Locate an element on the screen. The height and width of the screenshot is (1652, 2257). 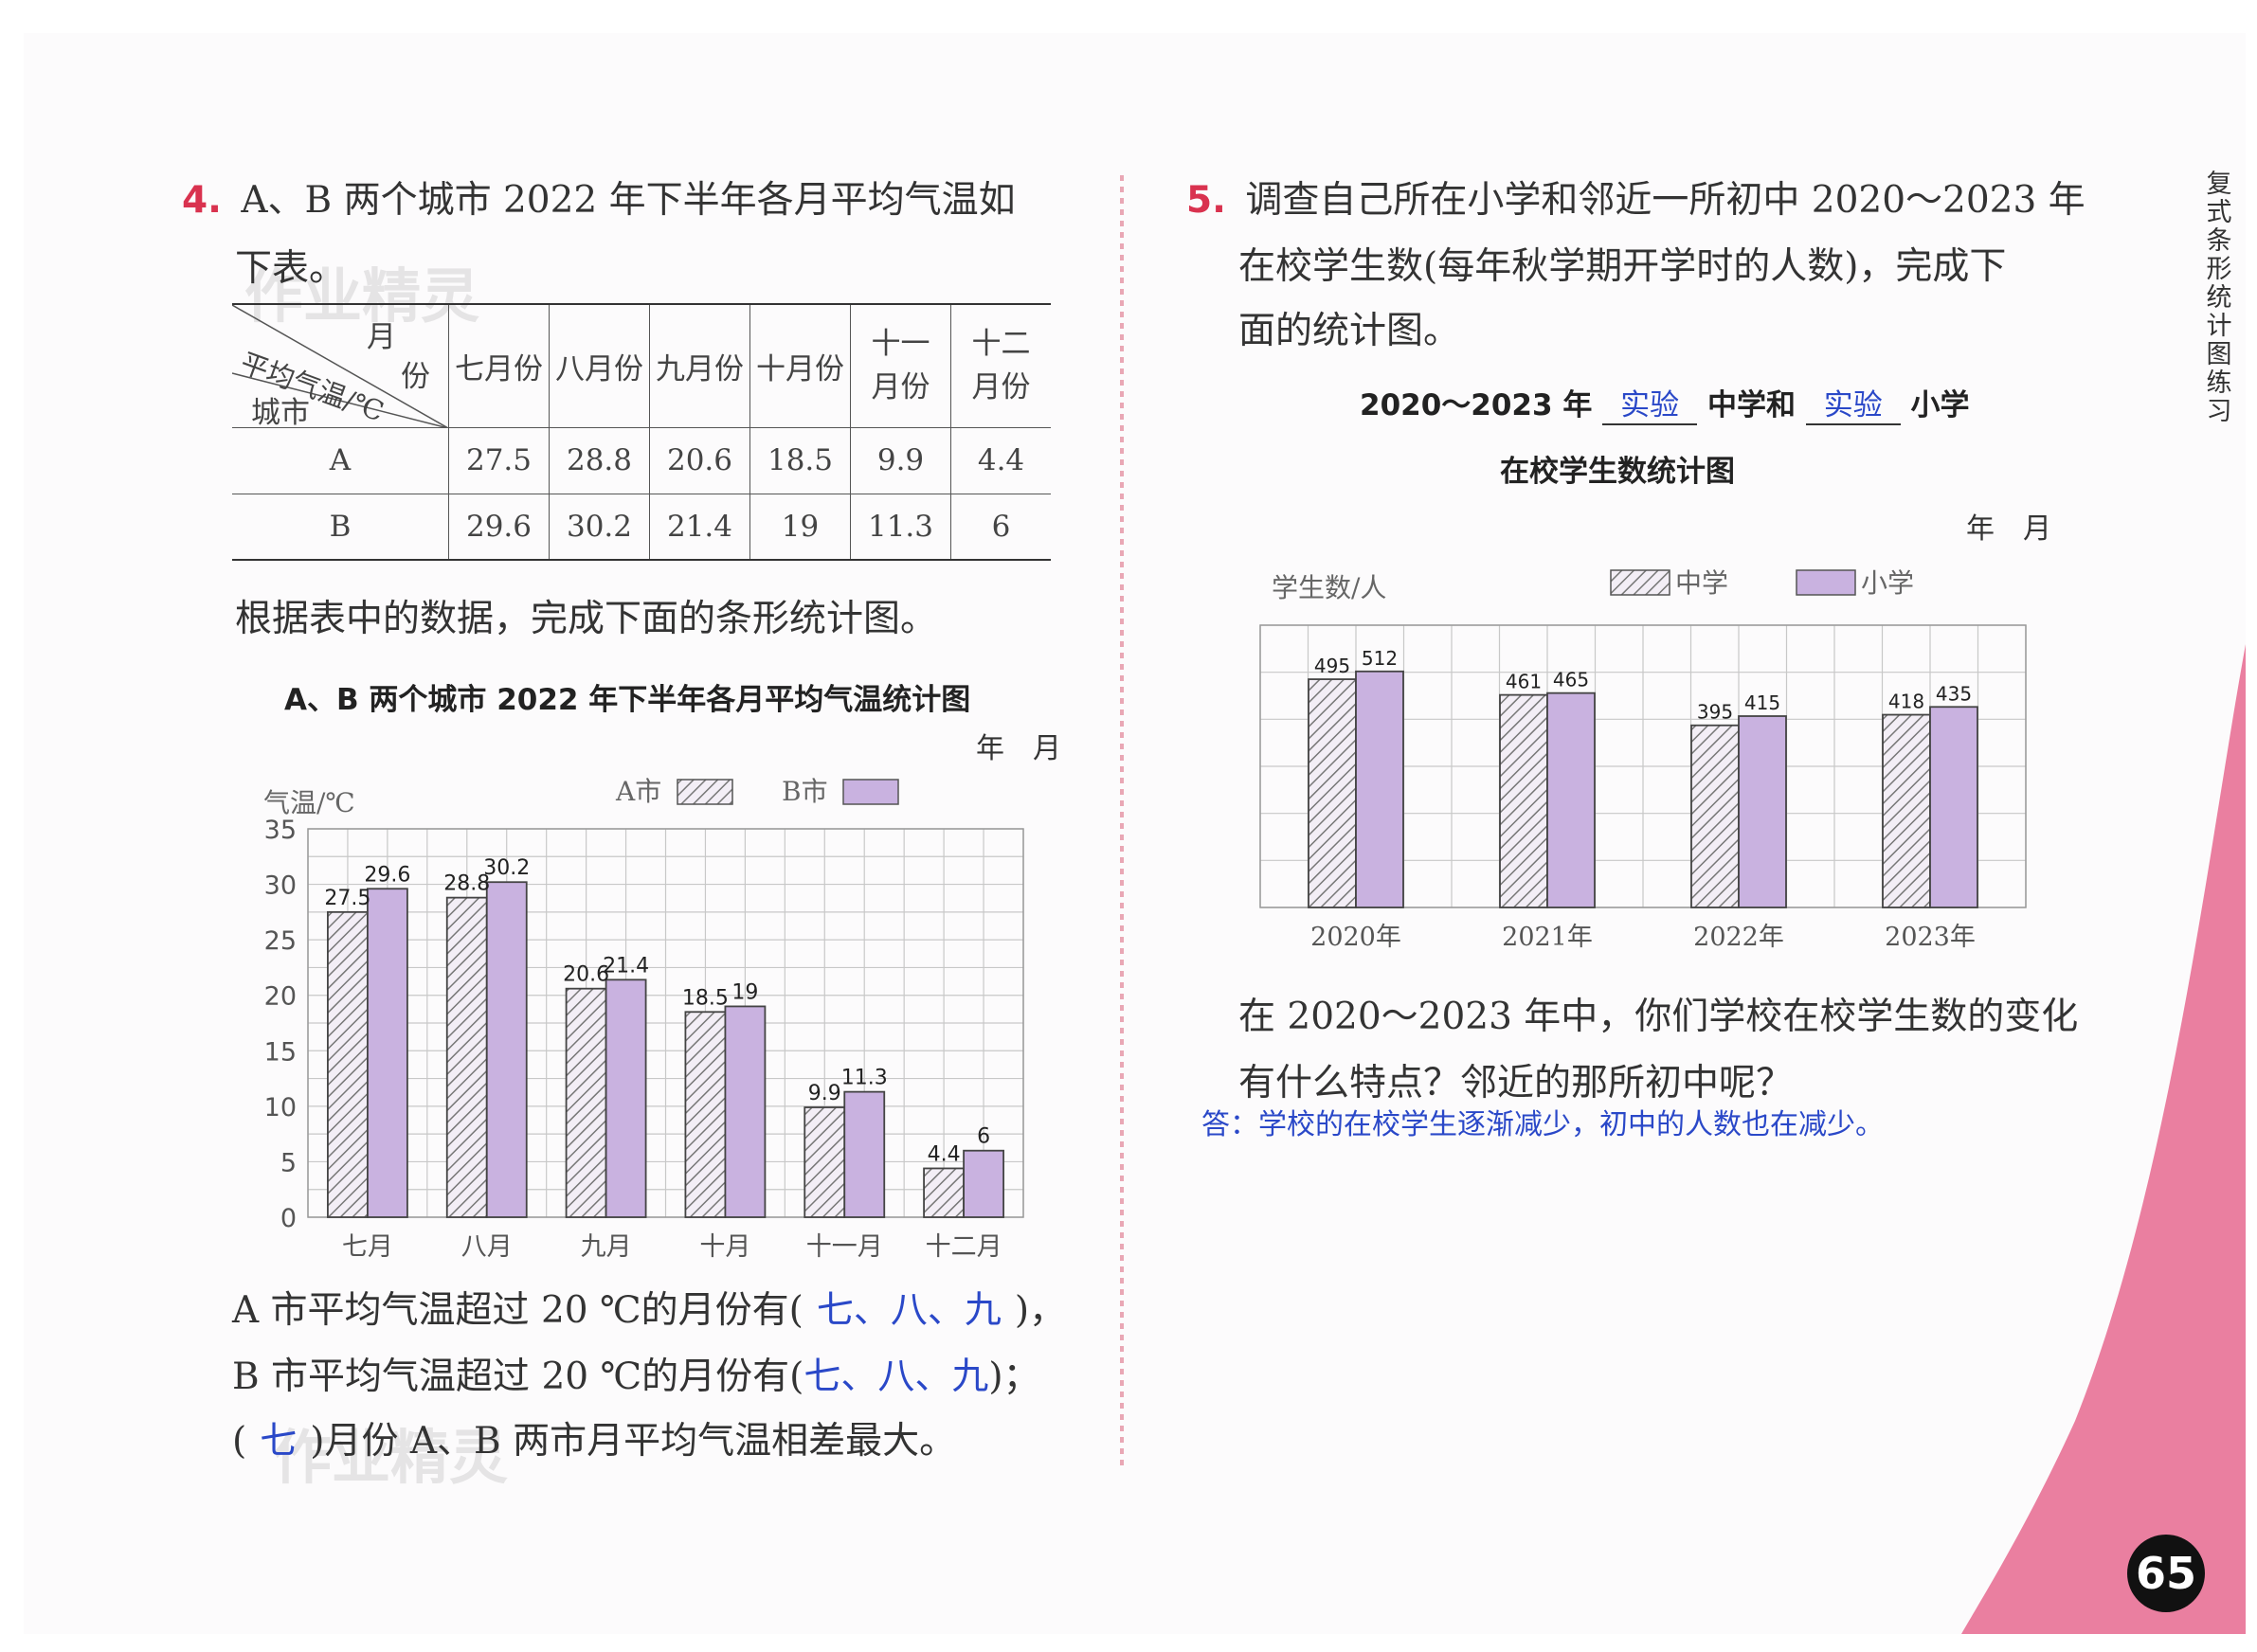
x-tick-label: 十一月 is located at coordinates (844, 1247).